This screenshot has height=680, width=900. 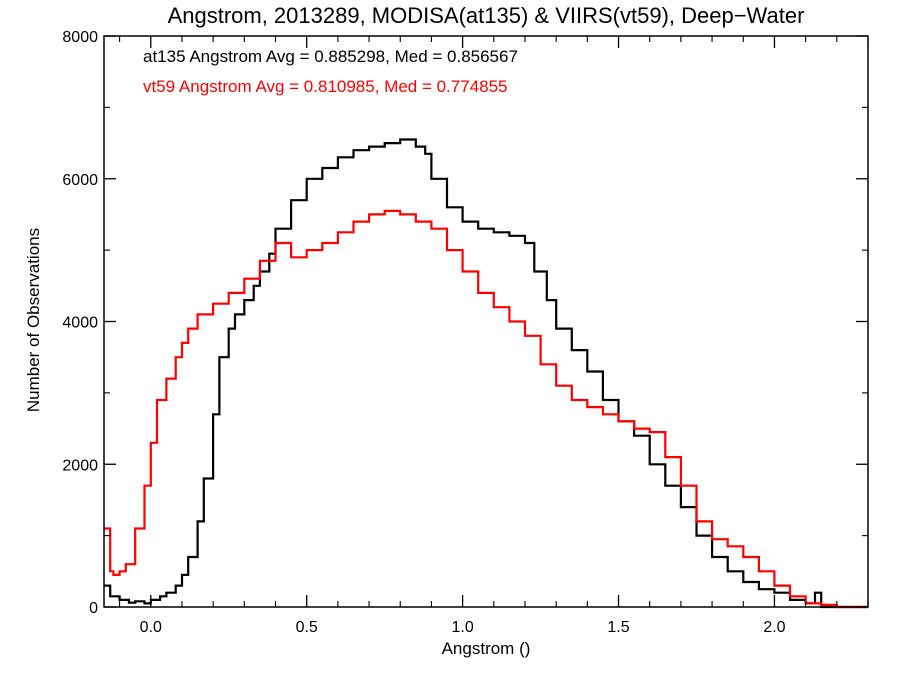 What do you see at coordinates (618, 627) in the screenshot?
I see `x-tick-label: 1.5` at bounding box center [618, 627].